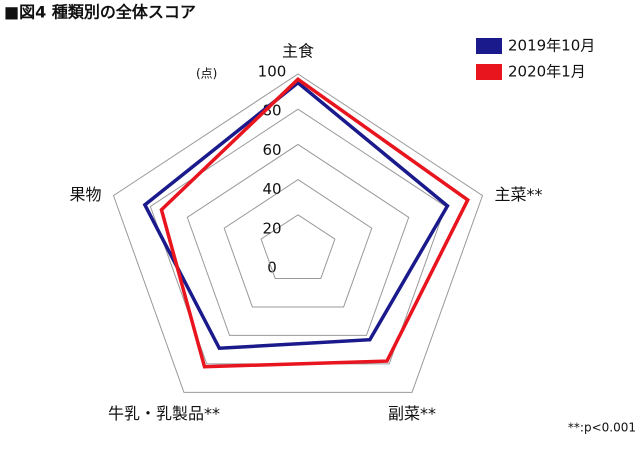 The height and width of the screenshot is (453, 640). What do you see at coordinates (519, 194) in the screenshot?
I see `axis-label: 主菜**` at bounding box center [519, 194].